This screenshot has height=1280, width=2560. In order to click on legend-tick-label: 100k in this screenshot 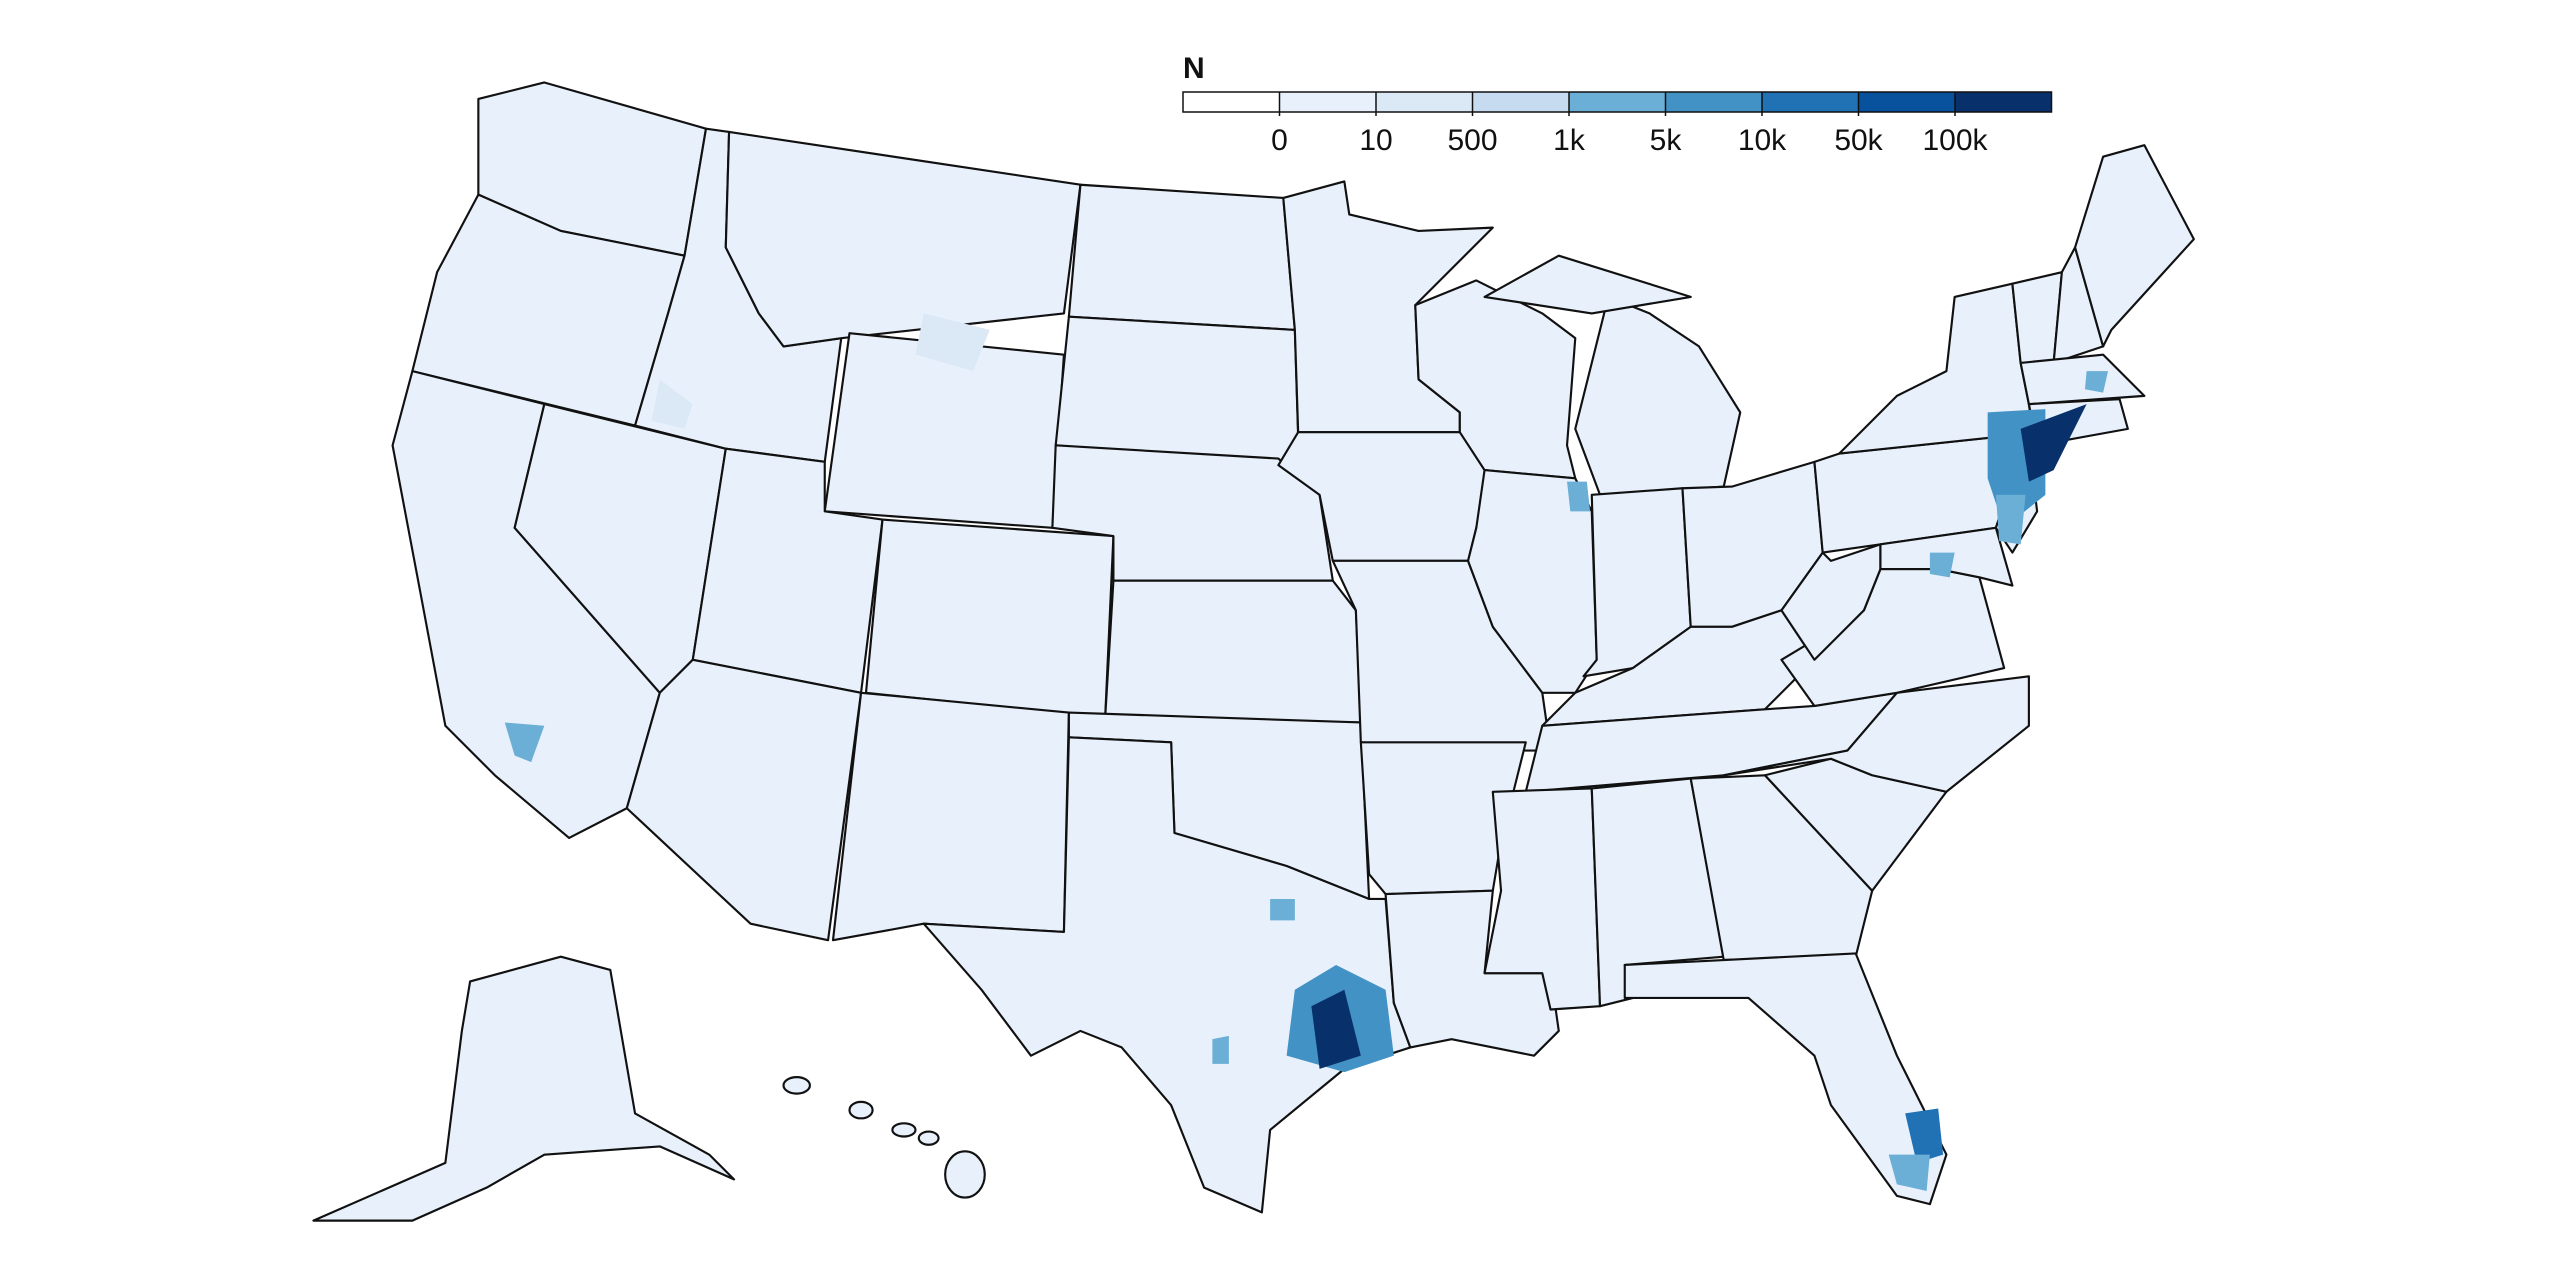, I will do `click(1955, 140)`.